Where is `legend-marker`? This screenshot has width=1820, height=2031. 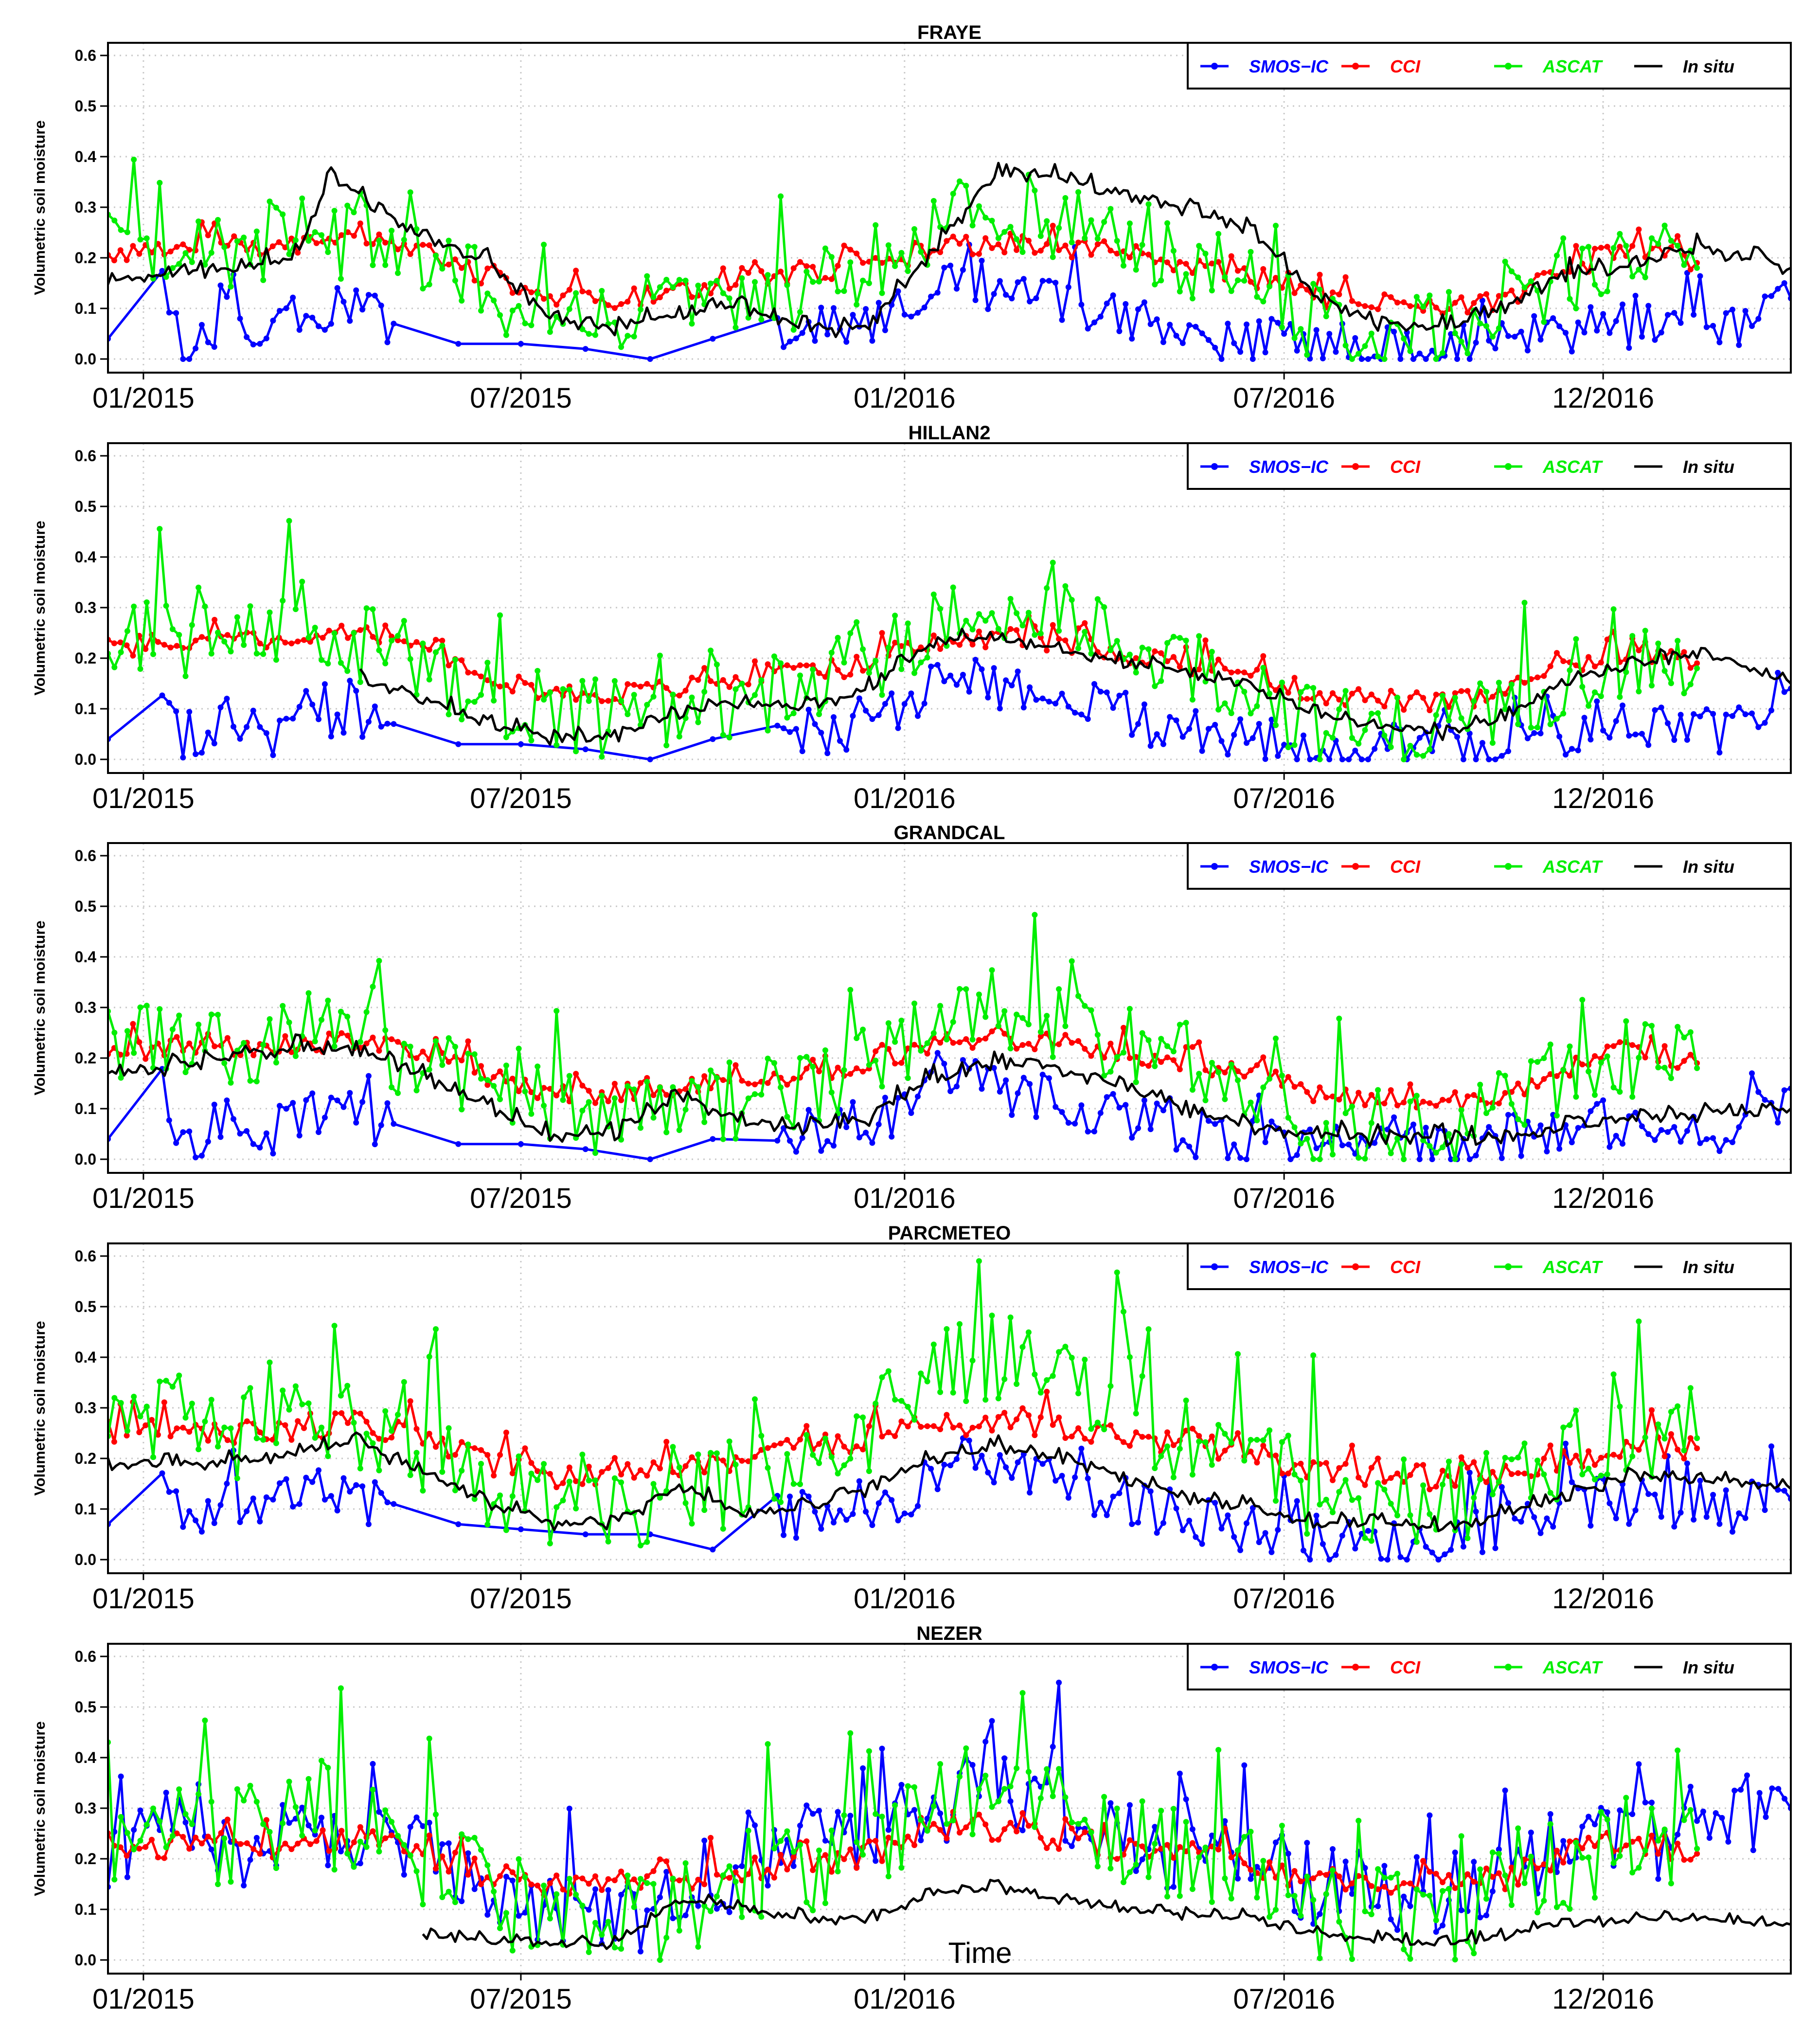 legend-marker is located at coordinates (1508, 866).